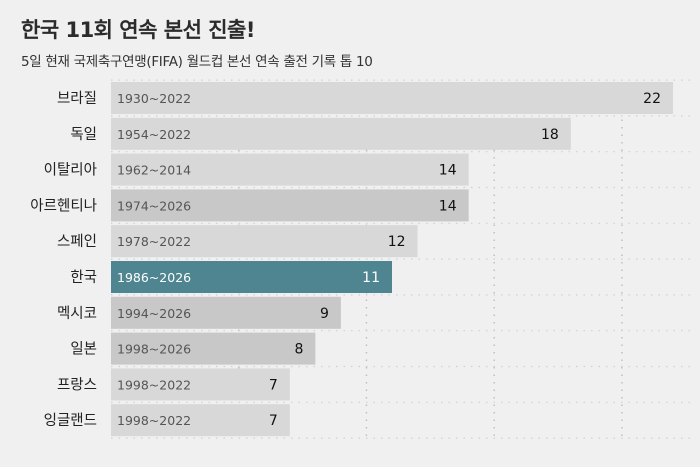 Image resolution: width=700 pixels, height=467 pixels. I want to click on period-label: 1962~2014, so click(154, 170).